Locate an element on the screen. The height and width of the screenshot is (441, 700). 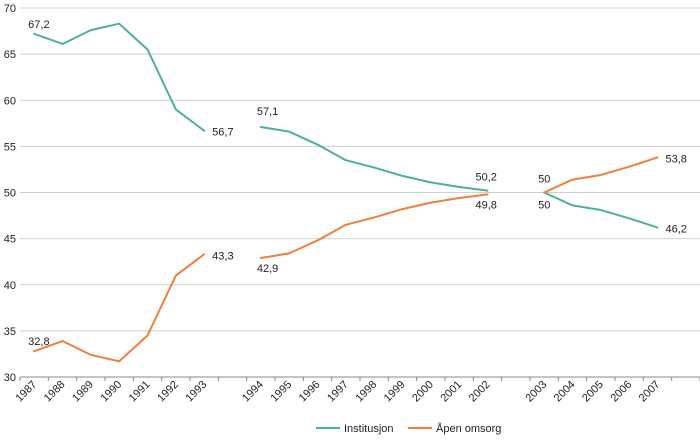
y-tick-label: 70 is located at coordinates (10, 9).